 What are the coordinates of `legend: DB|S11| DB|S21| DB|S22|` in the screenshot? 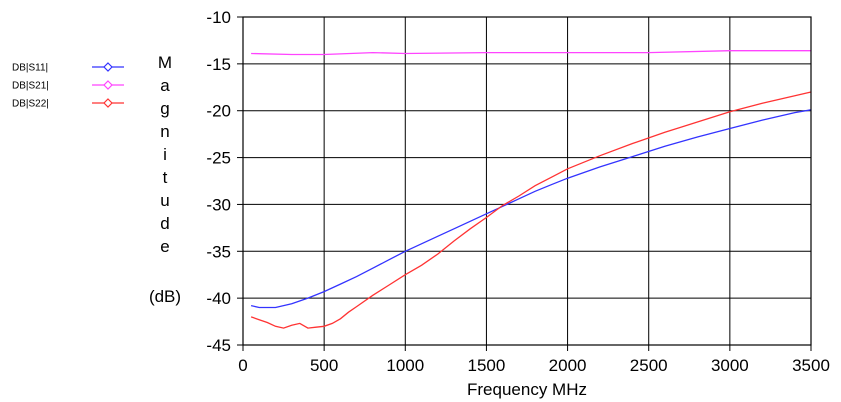 It's located at (68, 86).